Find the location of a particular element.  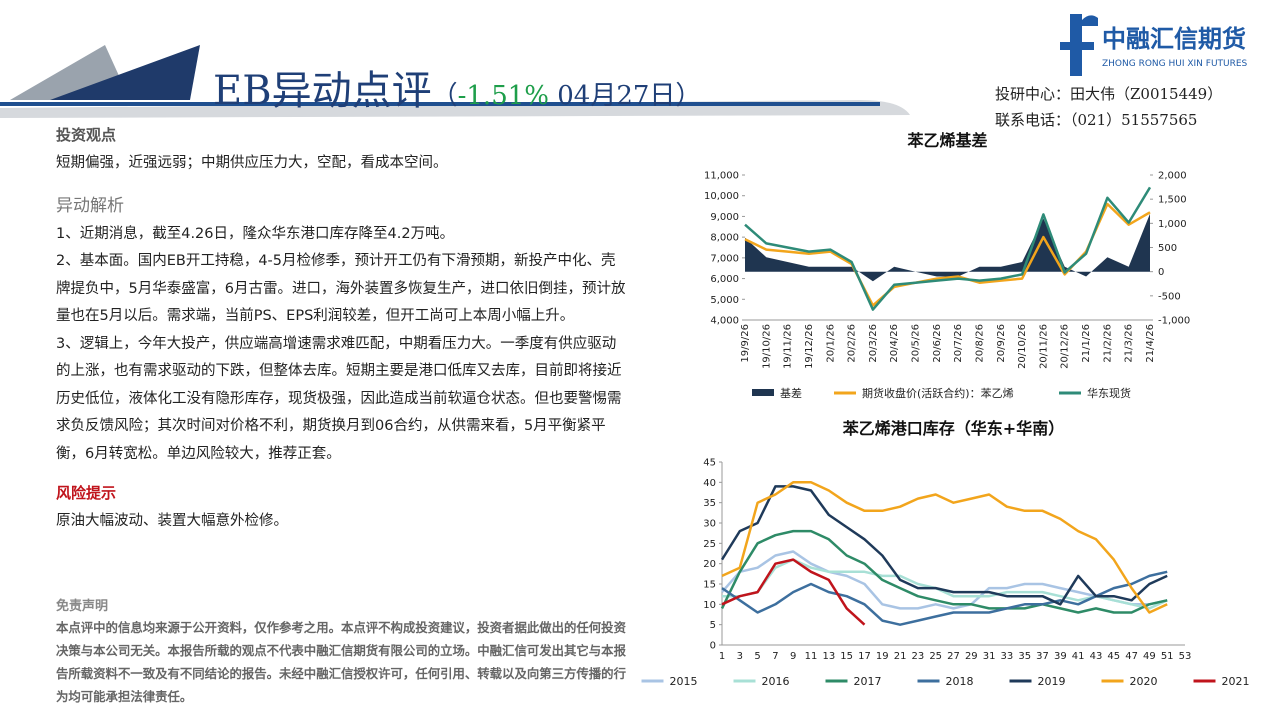

y-tick-label: 10 is located at coordinates (709, 605).